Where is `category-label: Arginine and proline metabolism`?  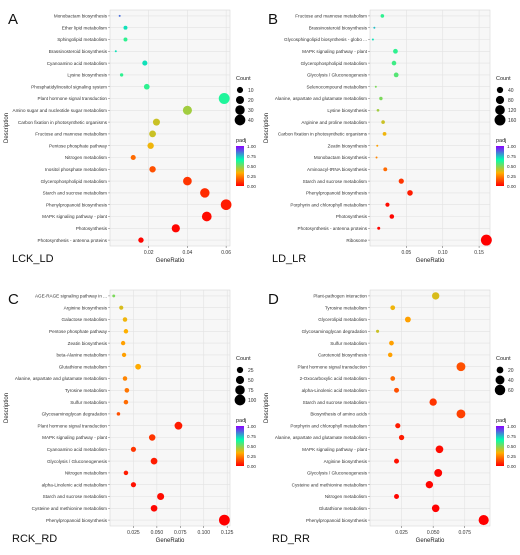
category-label: Arginine and proline metabolism is located at coordinates (334, 122).